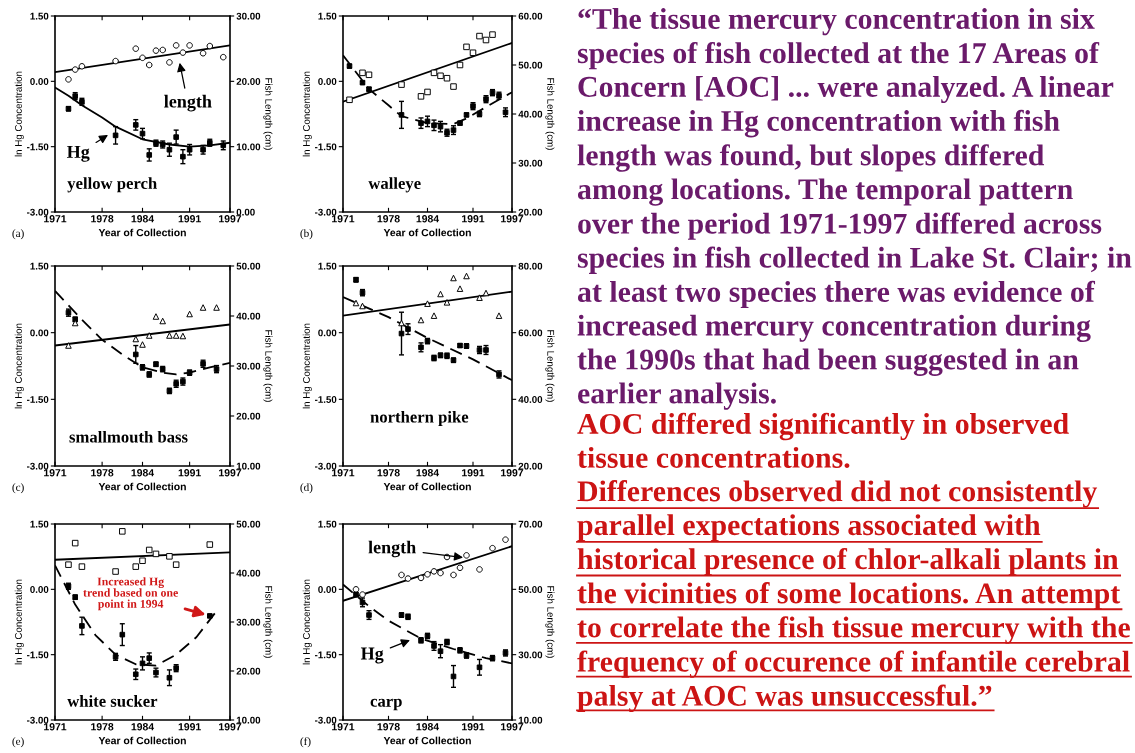  What do you see at coordinates (530, 524) in the screenshot?
I see `y2-tick-label: 70.00` at bounding box center [530, 524].